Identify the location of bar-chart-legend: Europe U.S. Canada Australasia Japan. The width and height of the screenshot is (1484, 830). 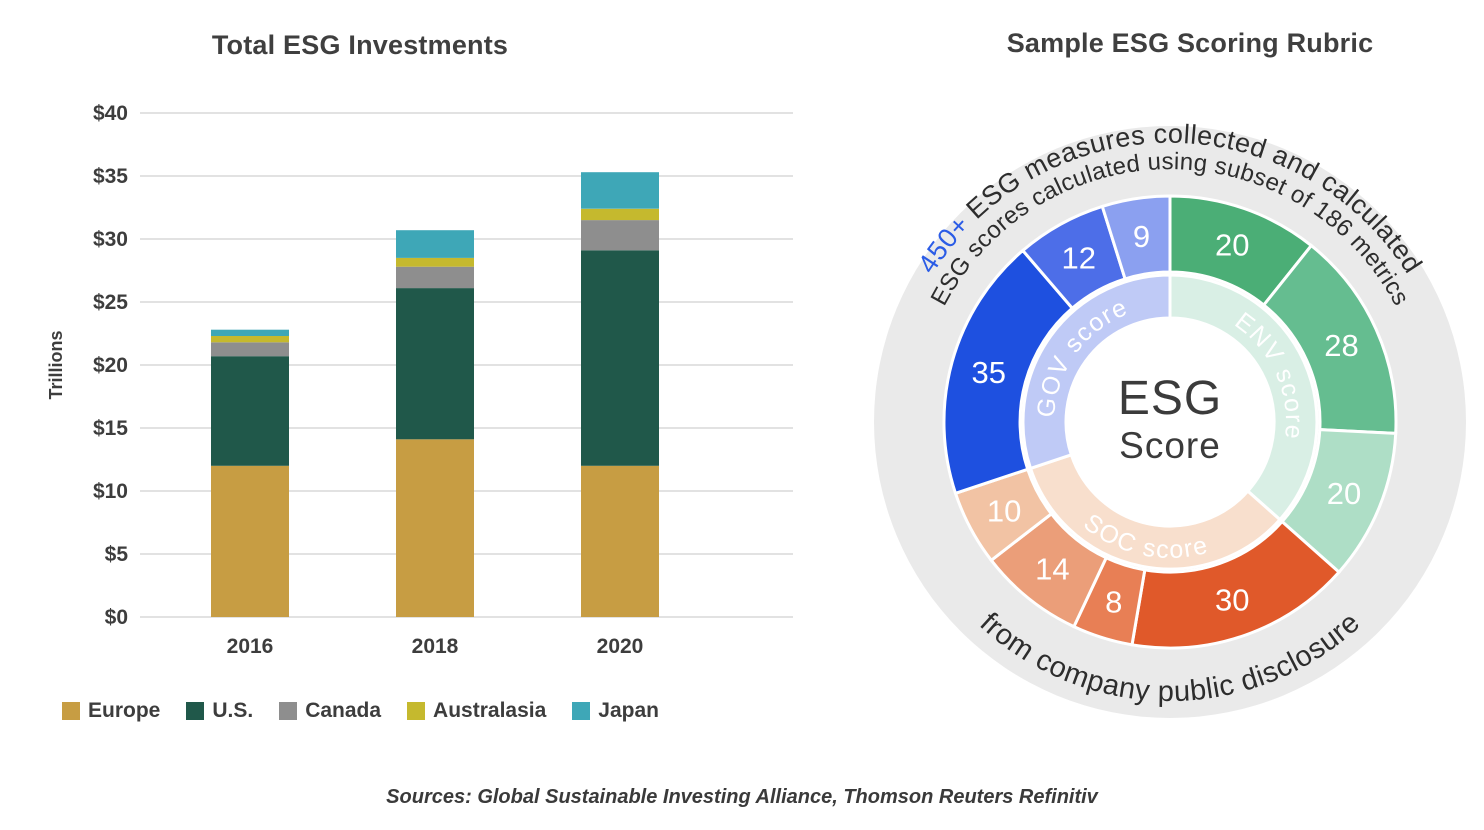
(360, 711).